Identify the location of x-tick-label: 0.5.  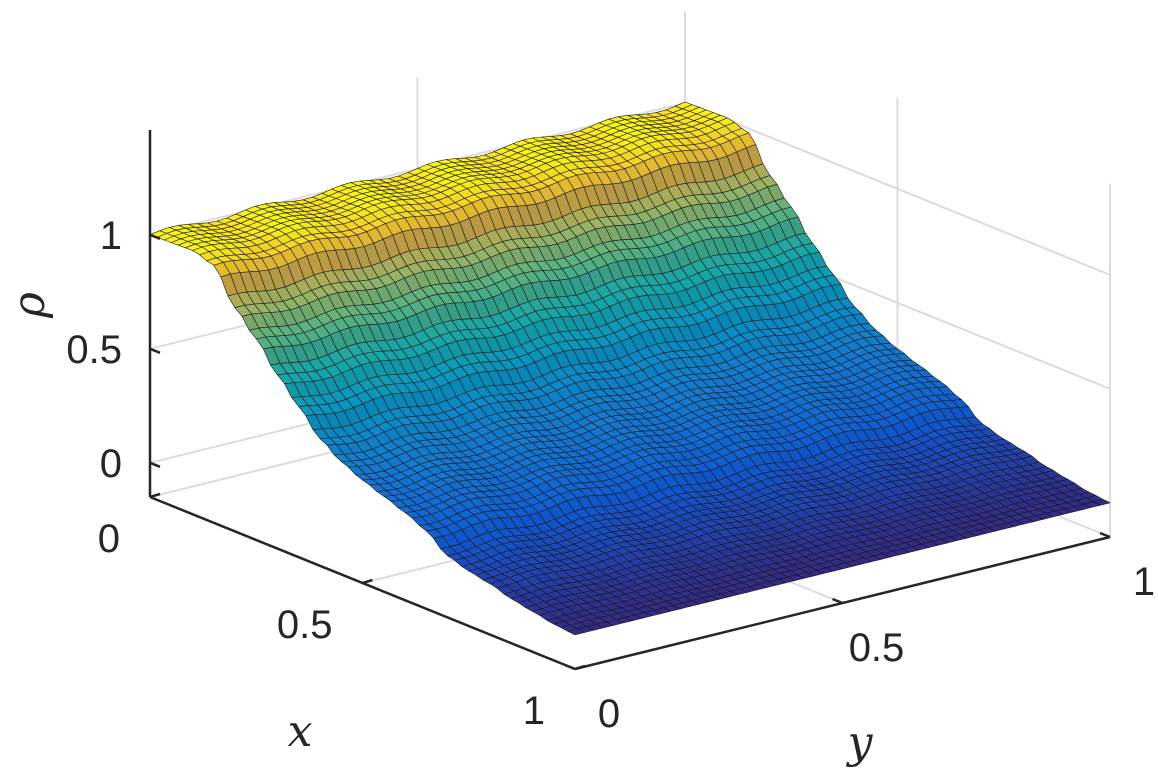
(305, 625).